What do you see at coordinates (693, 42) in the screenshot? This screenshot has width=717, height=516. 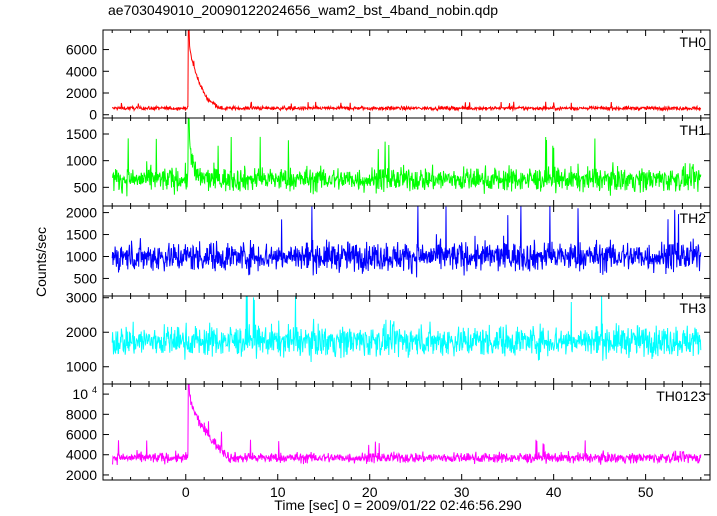 I see `panel-label: TH0` at bounding box center [693, 42].